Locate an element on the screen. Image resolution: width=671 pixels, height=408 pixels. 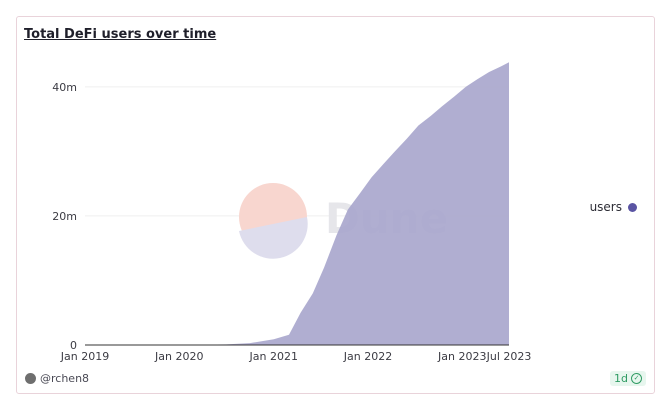
legend-label: users is located at coordinates (605, 207).